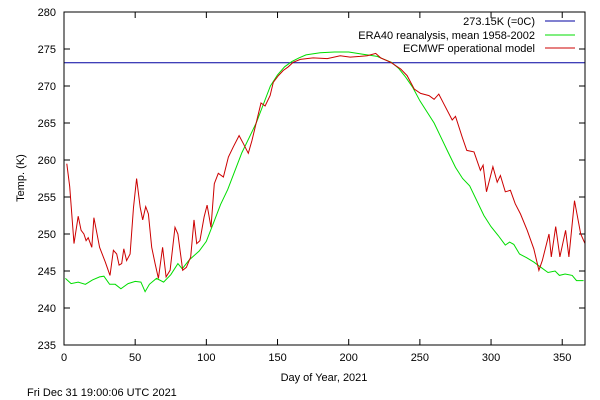  I want to click on footer-timestamp: Fri Dec 31 19:00:06 UTC 2021, so click(102, 393).